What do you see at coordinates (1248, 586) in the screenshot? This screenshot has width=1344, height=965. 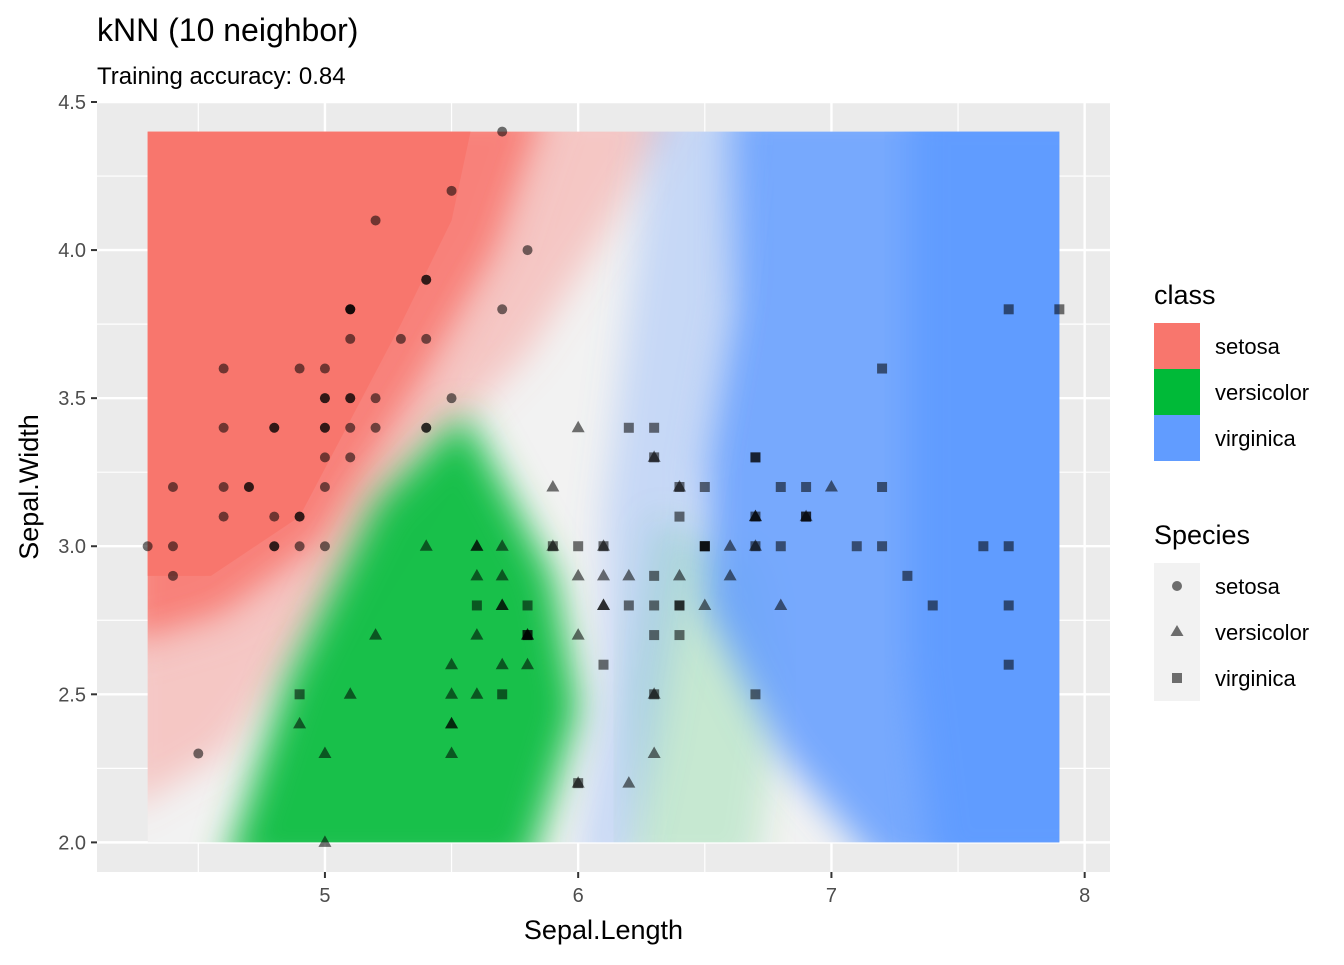 I see `legend-species-label-setosa: setosa` at bounding box center [1248, 586].